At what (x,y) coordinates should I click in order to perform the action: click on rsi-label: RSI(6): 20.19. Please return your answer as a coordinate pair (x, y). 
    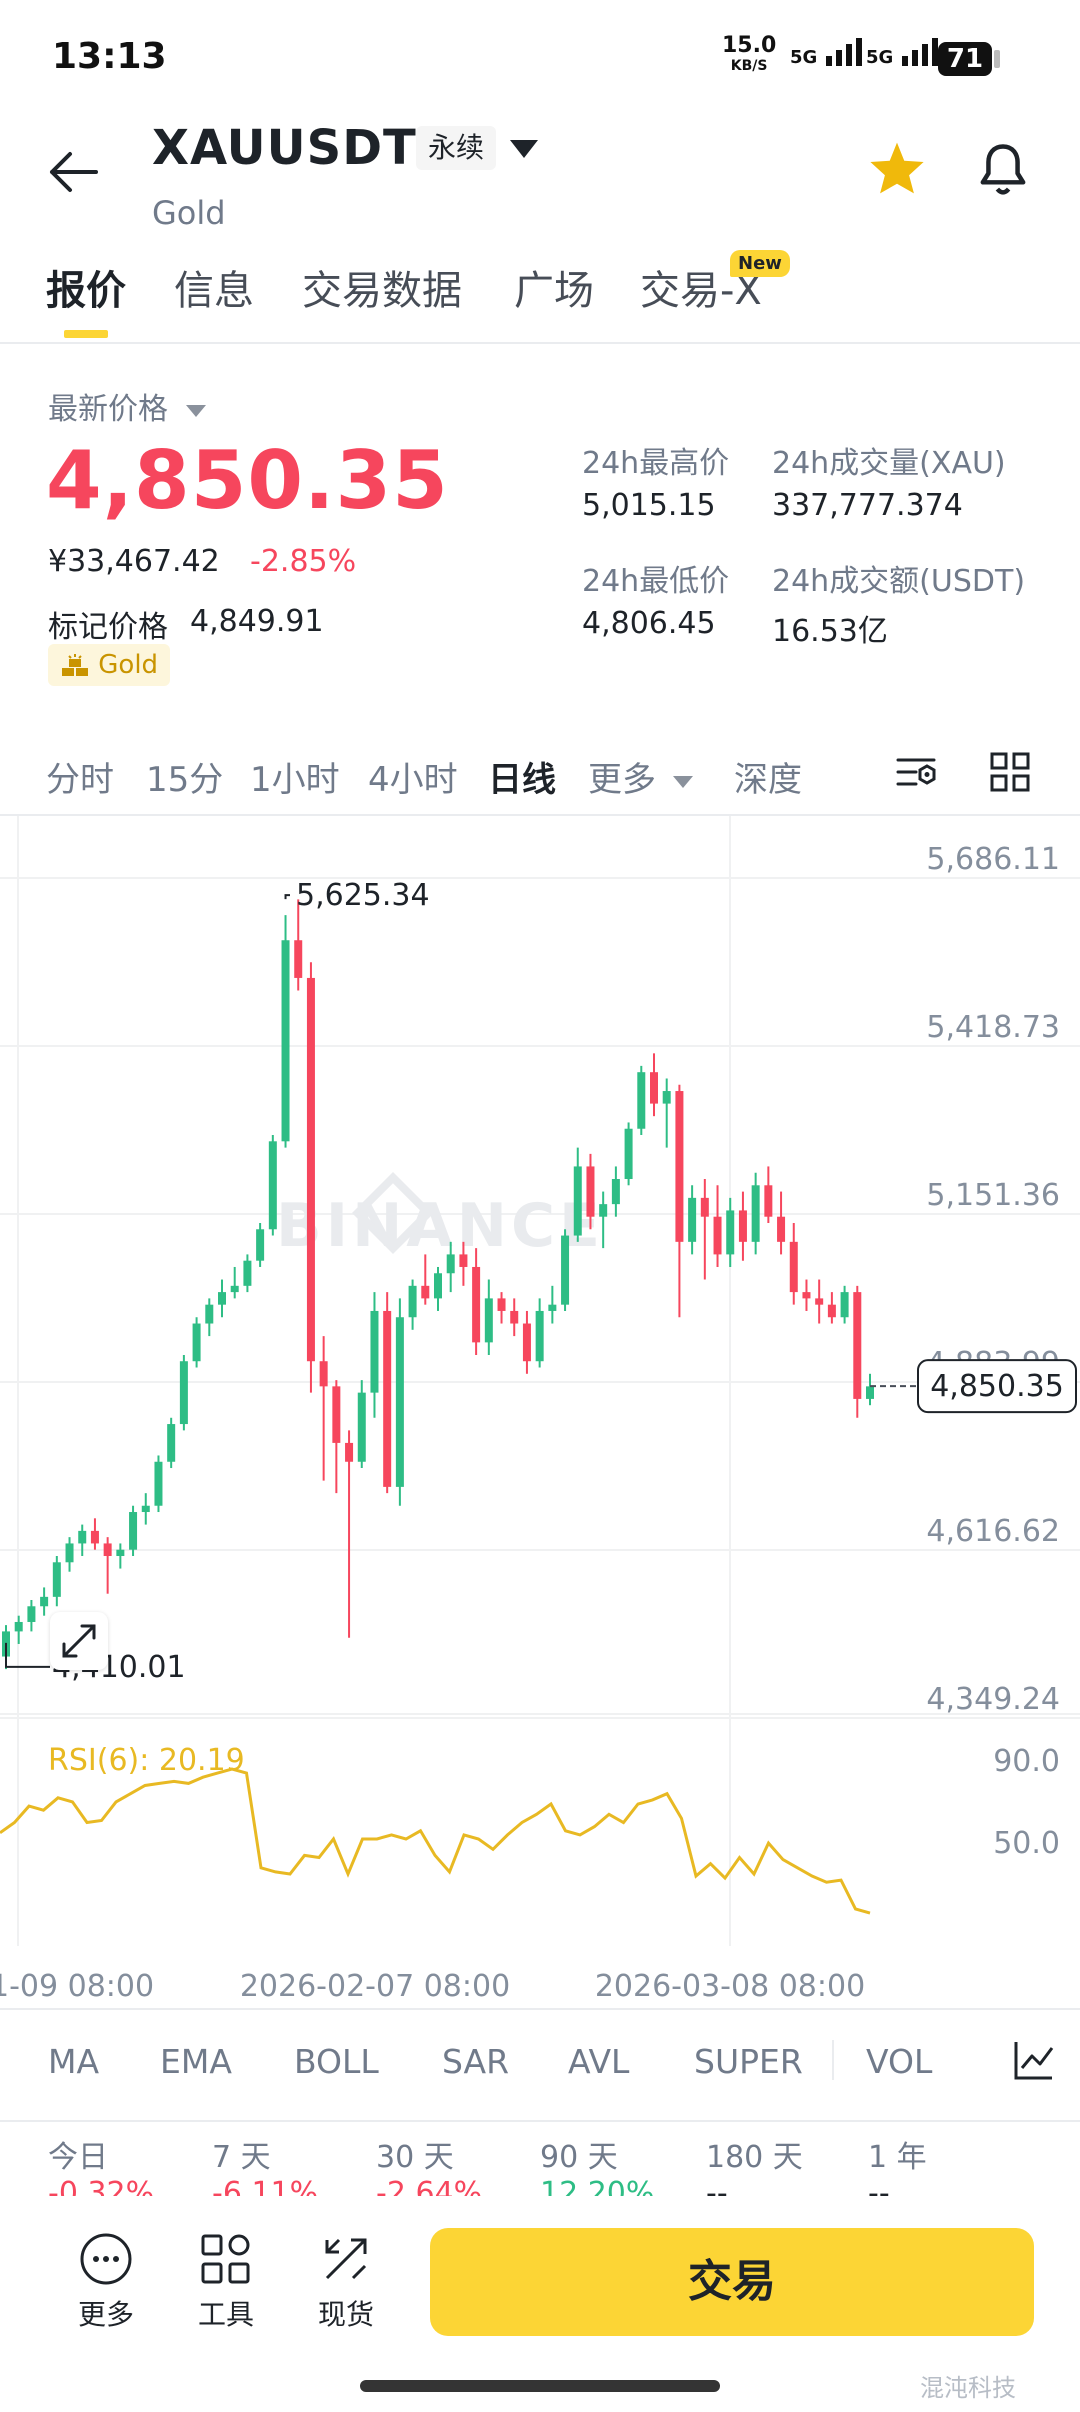
    Looking at the image, I should click on (146, 1760).